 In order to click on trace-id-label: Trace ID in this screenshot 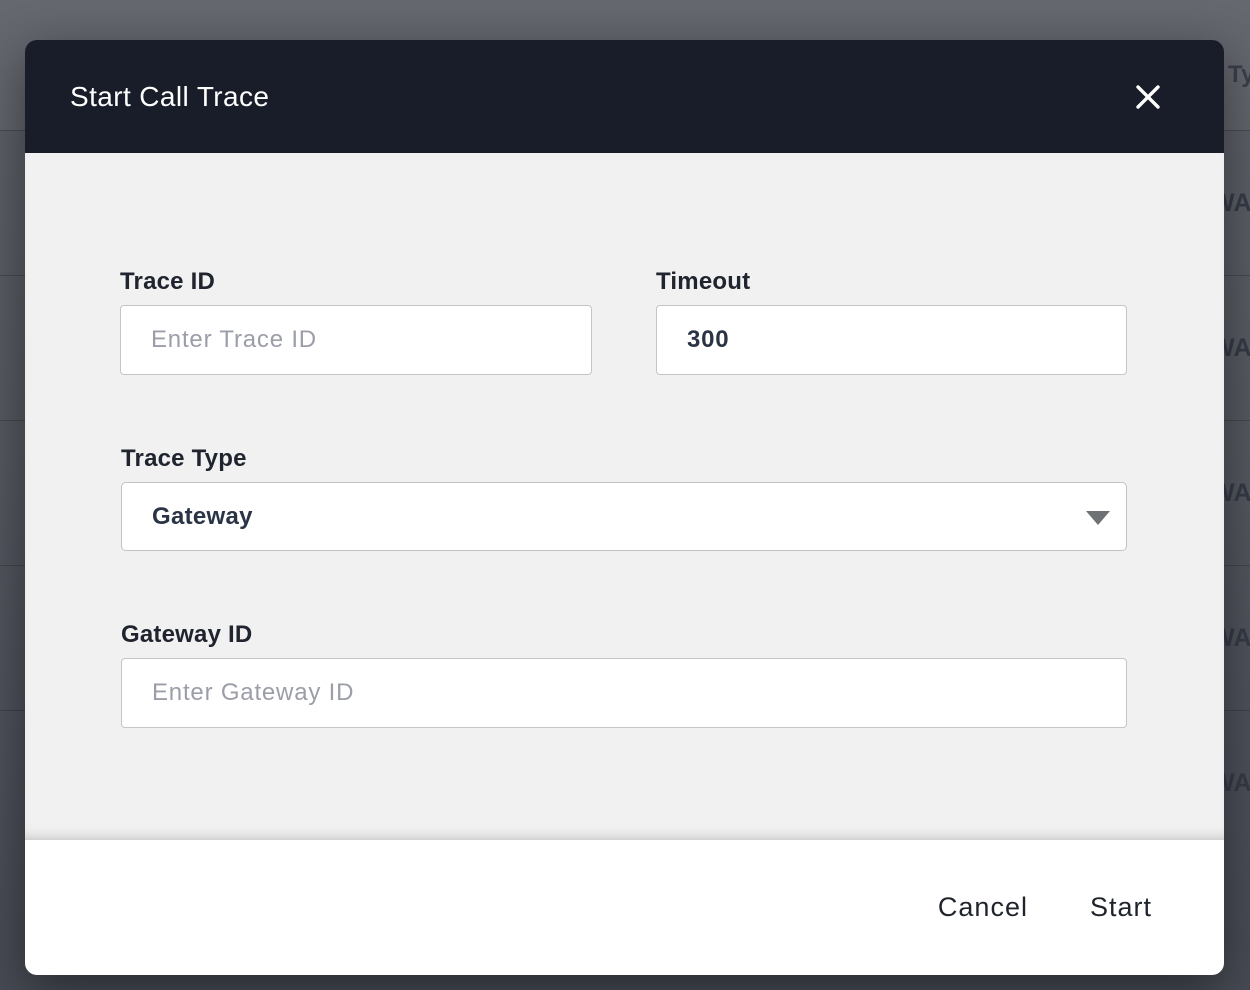, I will do `click(167, 281)`.